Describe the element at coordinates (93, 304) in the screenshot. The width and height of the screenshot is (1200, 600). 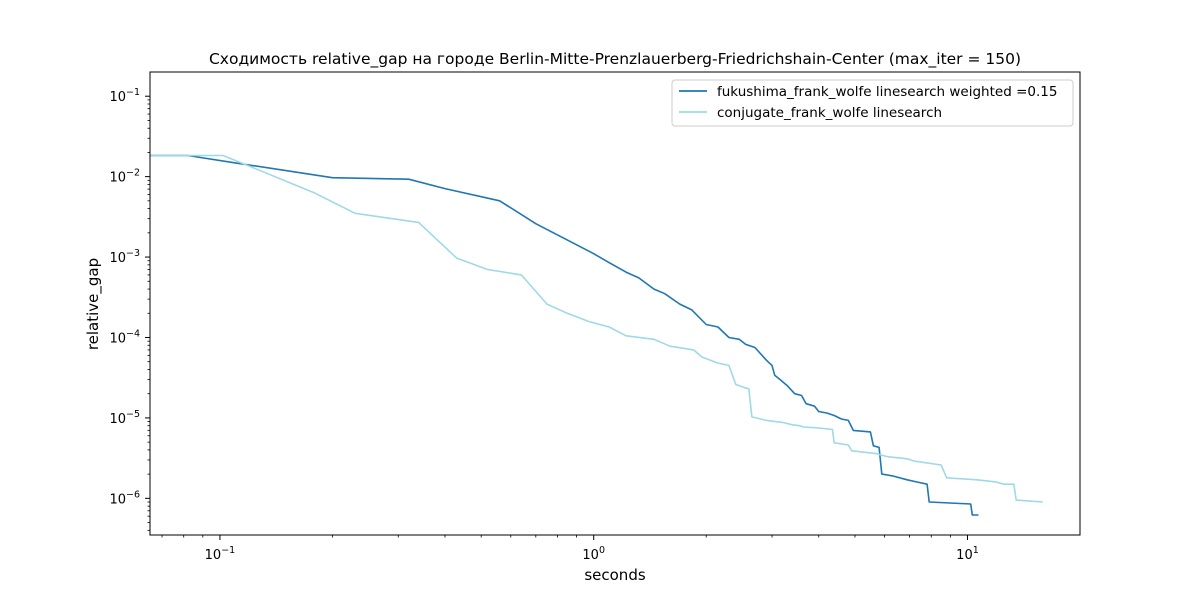
I see `y-axis-label: relative_gap` at that location.